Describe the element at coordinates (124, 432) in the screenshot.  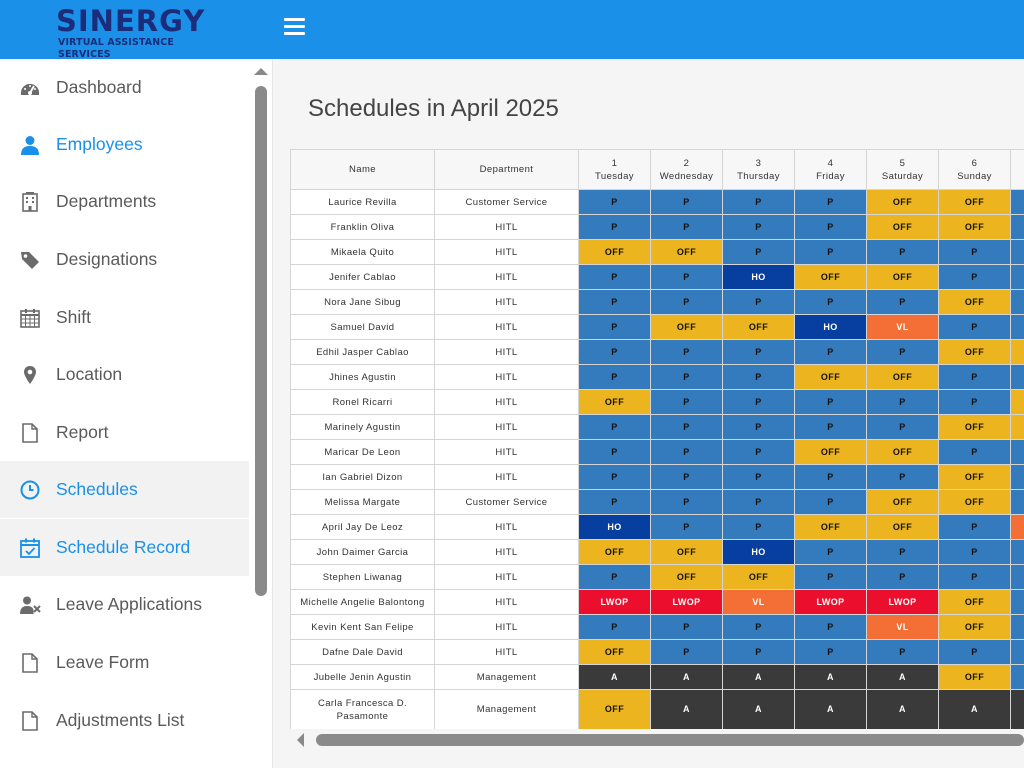
I see `sidebar-item-report: Report` at that location.